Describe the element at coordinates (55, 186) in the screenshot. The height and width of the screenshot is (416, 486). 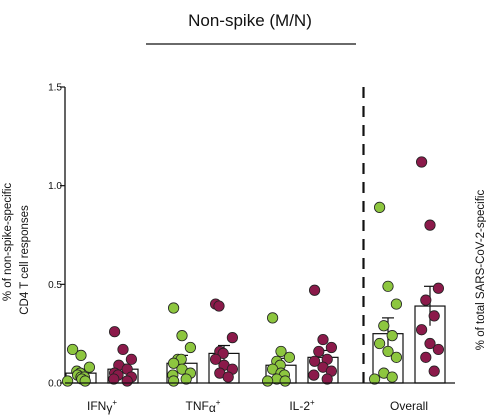
I see `y-tick-label-2: 1.0` at that location.